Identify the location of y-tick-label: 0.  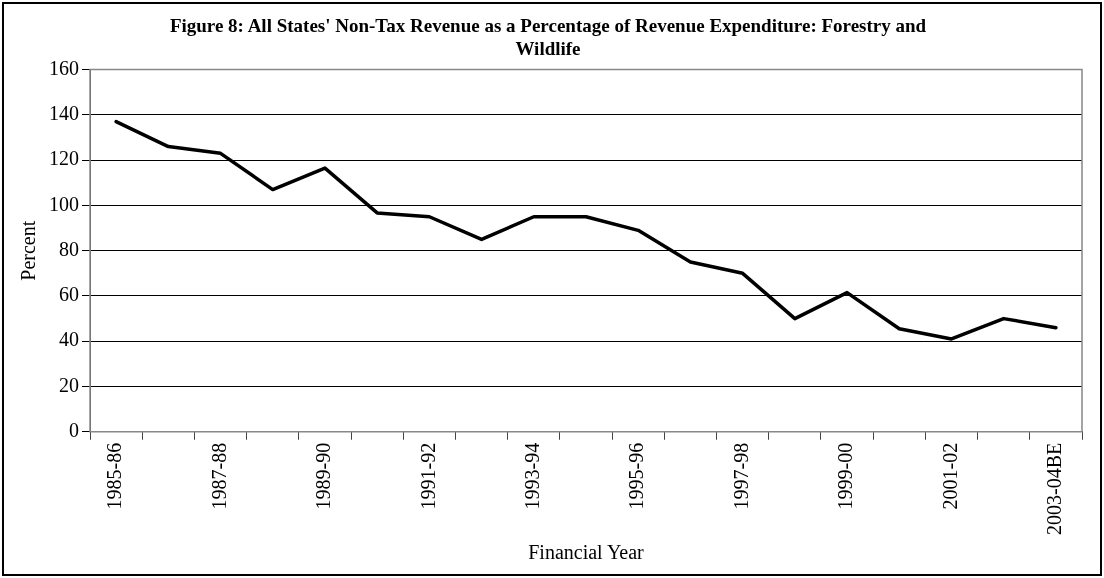
(74, 430).